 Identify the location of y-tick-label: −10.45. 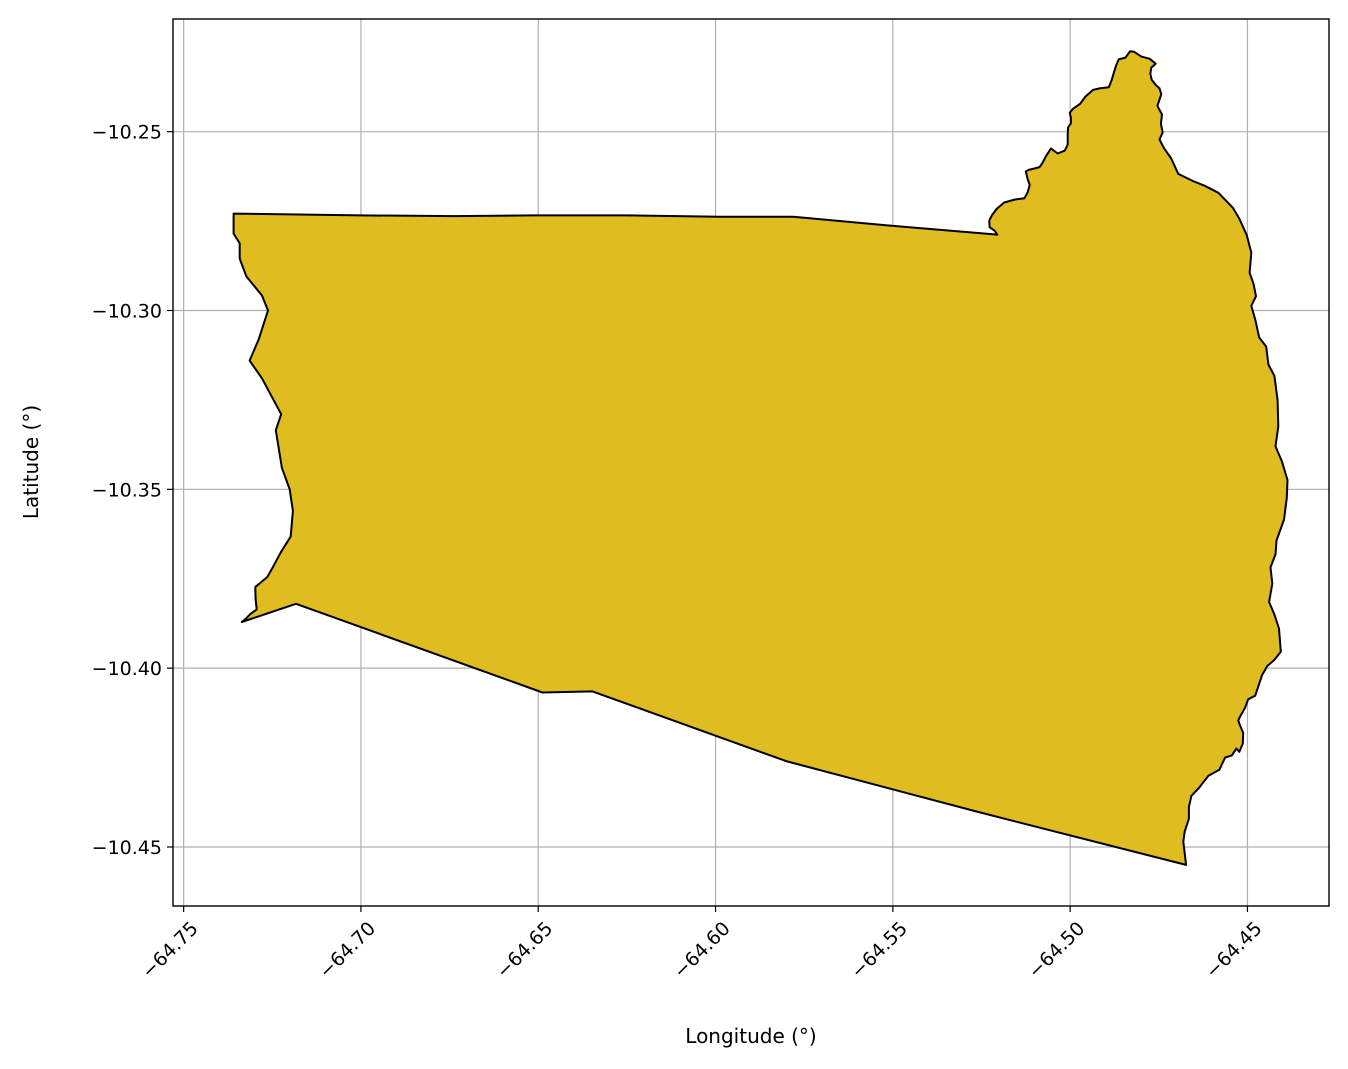
(127, 848).